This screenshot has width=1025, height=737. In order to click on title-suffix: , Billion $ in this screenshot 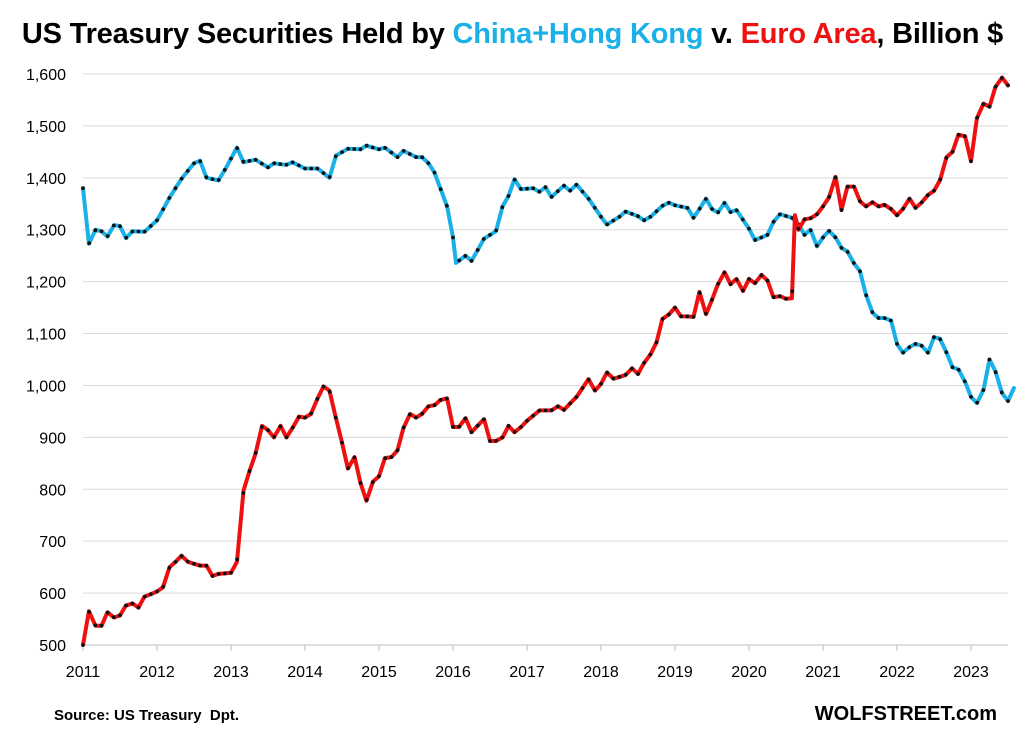, I will do `click(940, 34)`.